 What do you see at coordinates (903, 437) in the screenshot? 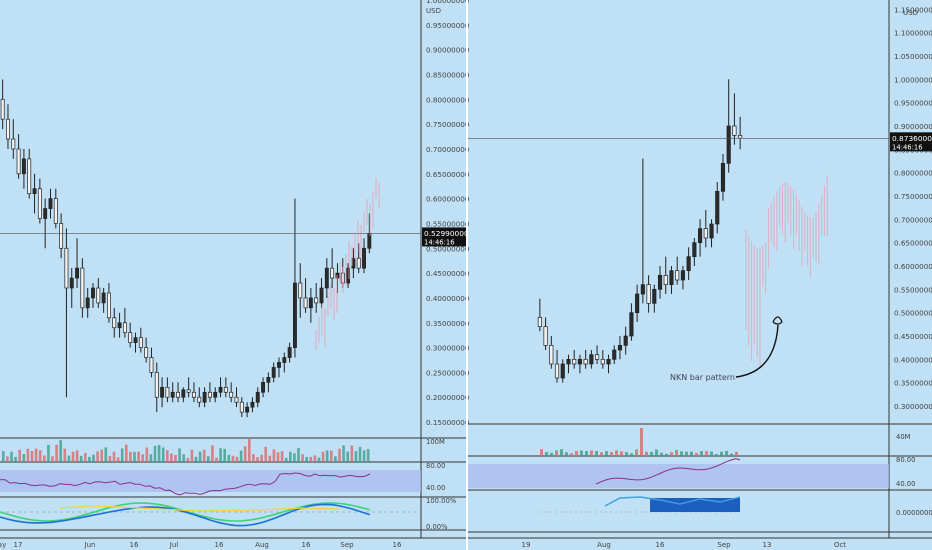
I see `volume-axis-label: 40M` at bounding box center [903, 437].